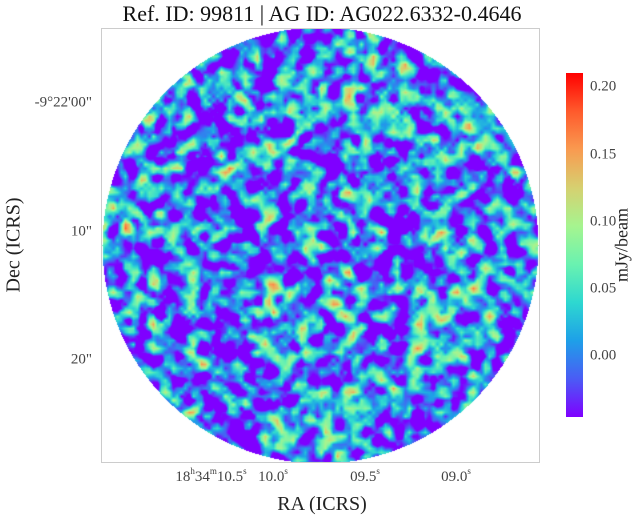 Image resolution: width=644 pixels, height=520 pixels. I want to click on y-tick-1: 10", so click(81, 231).